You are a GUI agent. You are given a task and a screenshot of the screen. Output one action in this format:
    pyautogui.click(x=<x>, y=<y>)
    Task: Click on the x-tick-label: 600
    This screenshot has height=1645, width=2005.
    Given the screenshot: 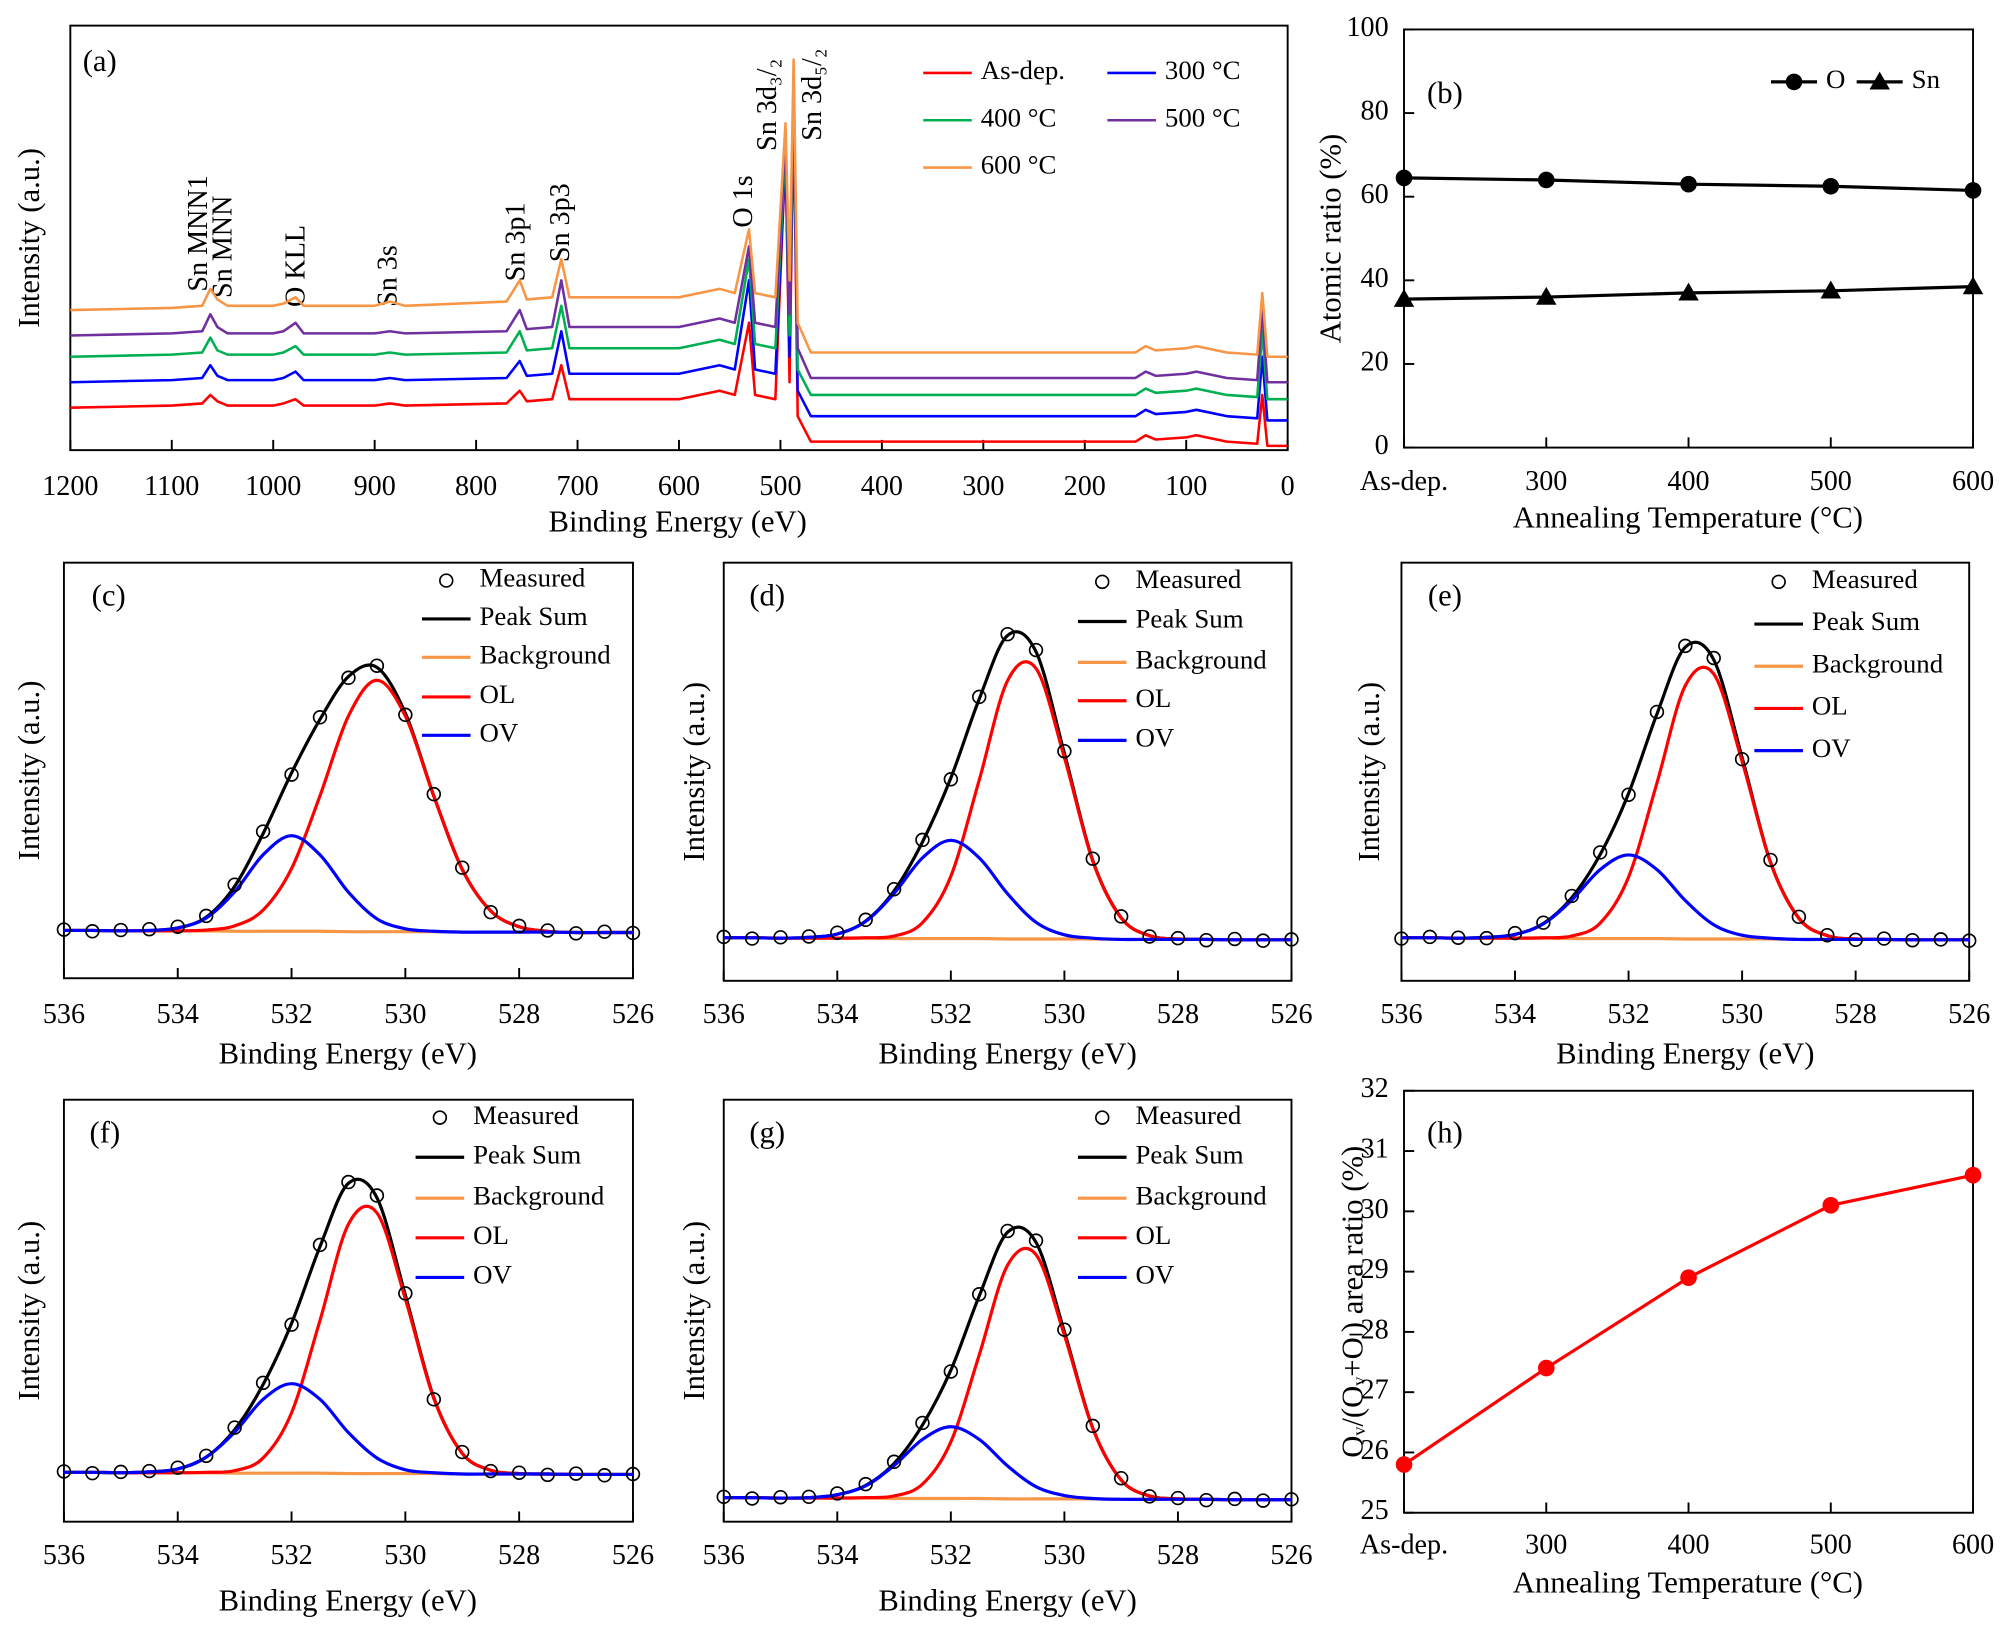 What is the action you would take?
    pyautogui.click(x=1973, y=481)
    